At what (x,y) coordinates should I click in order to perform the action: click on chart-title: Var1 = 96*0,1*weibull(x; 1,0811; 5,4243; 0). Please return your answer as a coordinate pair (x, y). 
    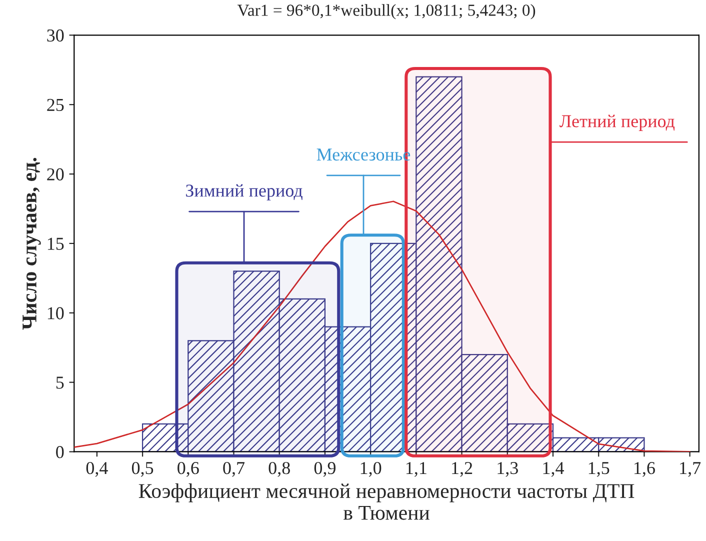
    Looking at the image, I should click on (386, 12).